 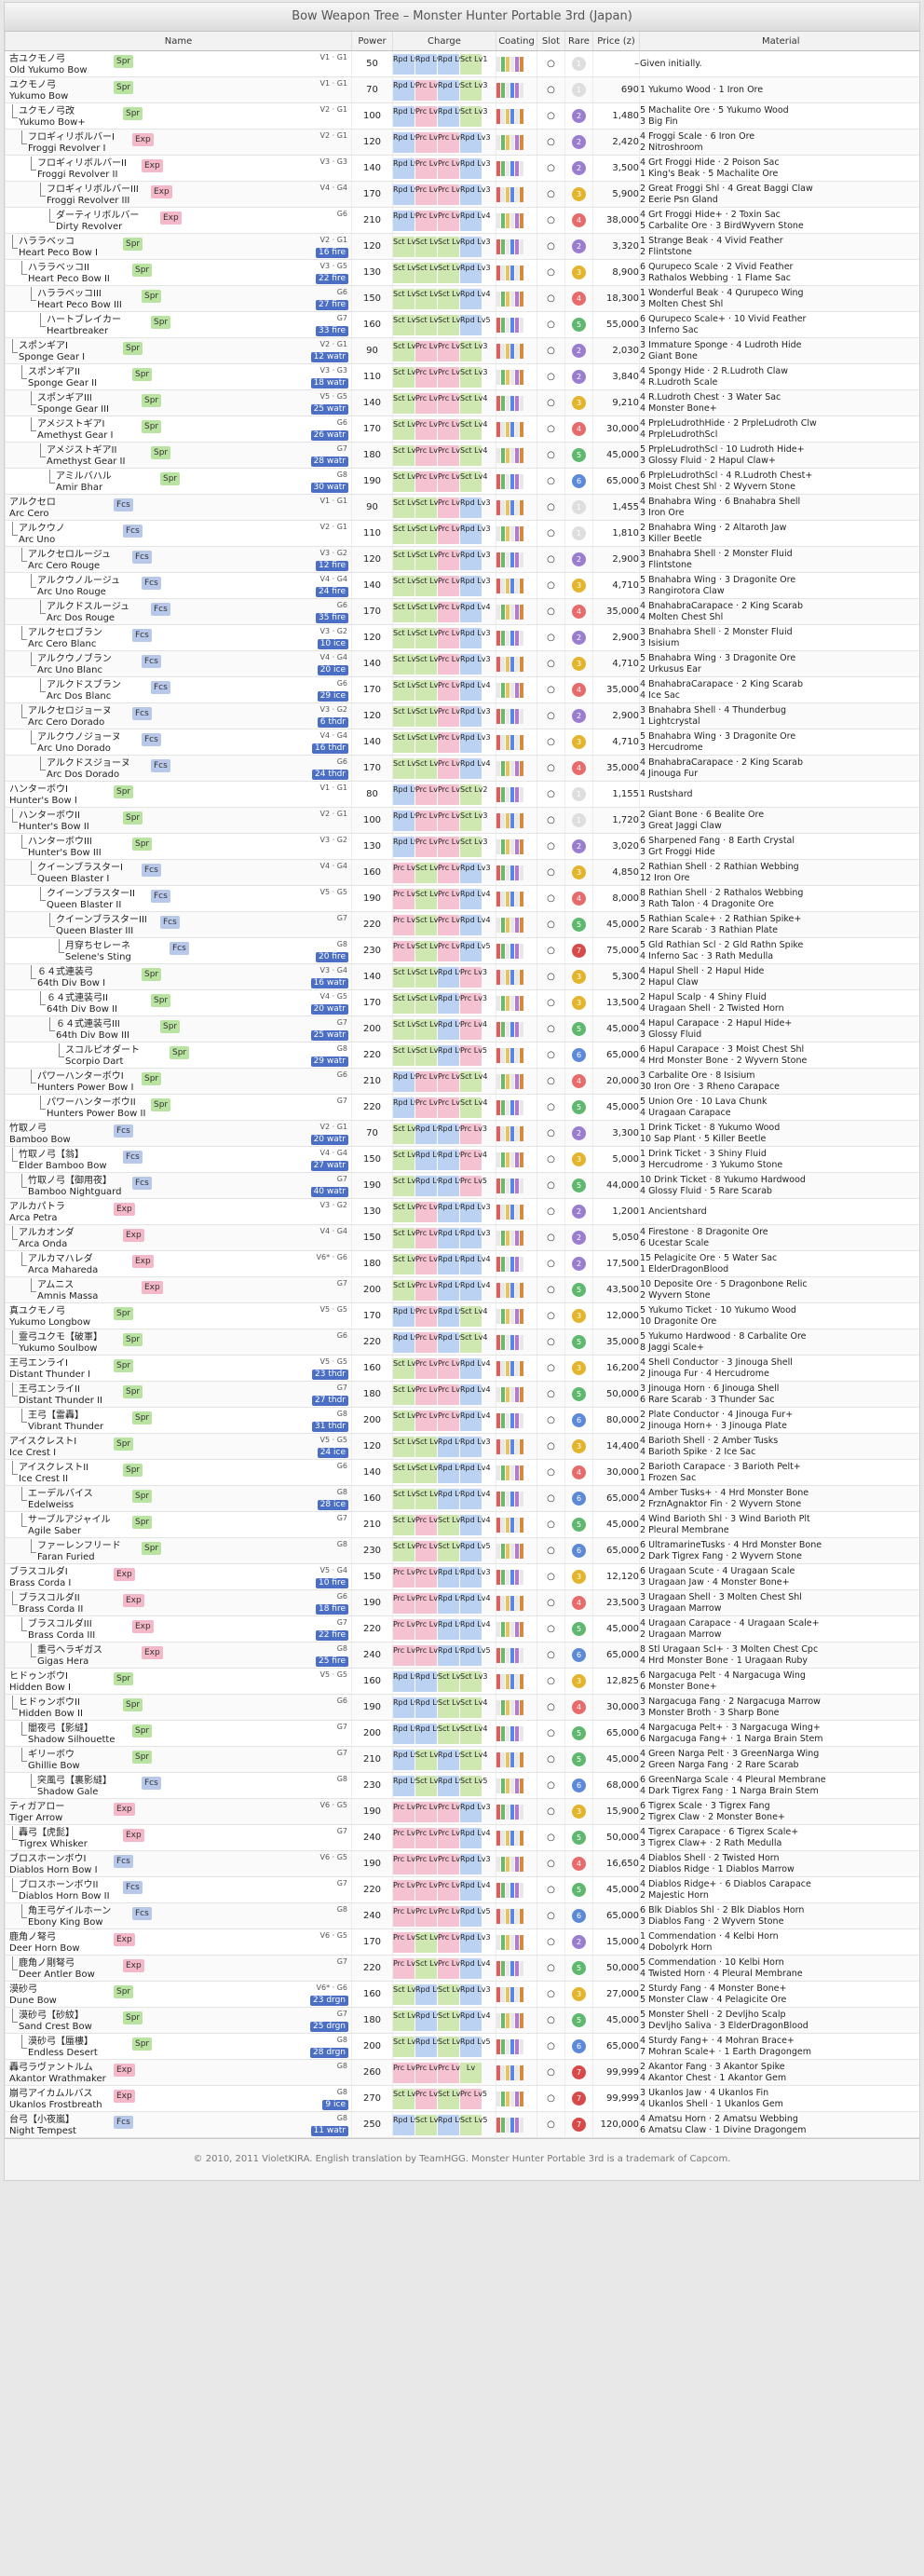 I want to click on material-line-1: 1 Commendation · 4 Kelbi Horn, so click(x=709, y=1936).